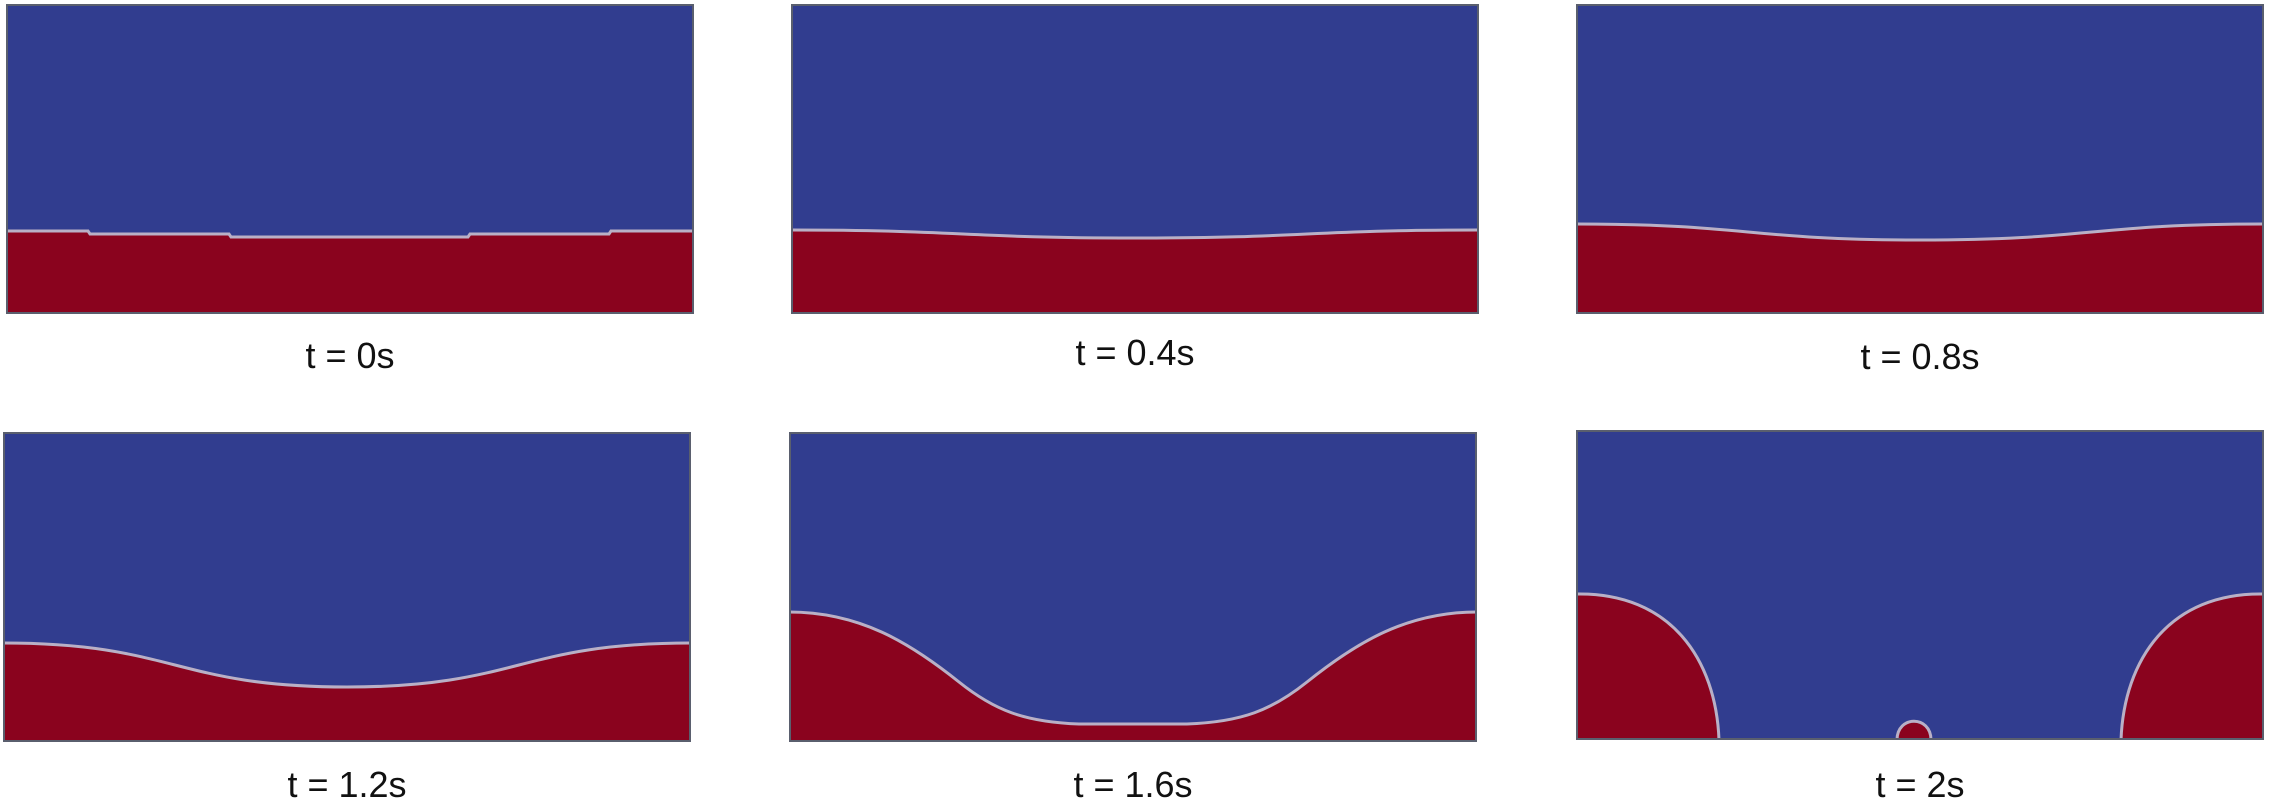  I want to click on time-caption-t3: t = 1.2s, so click(347, 784).